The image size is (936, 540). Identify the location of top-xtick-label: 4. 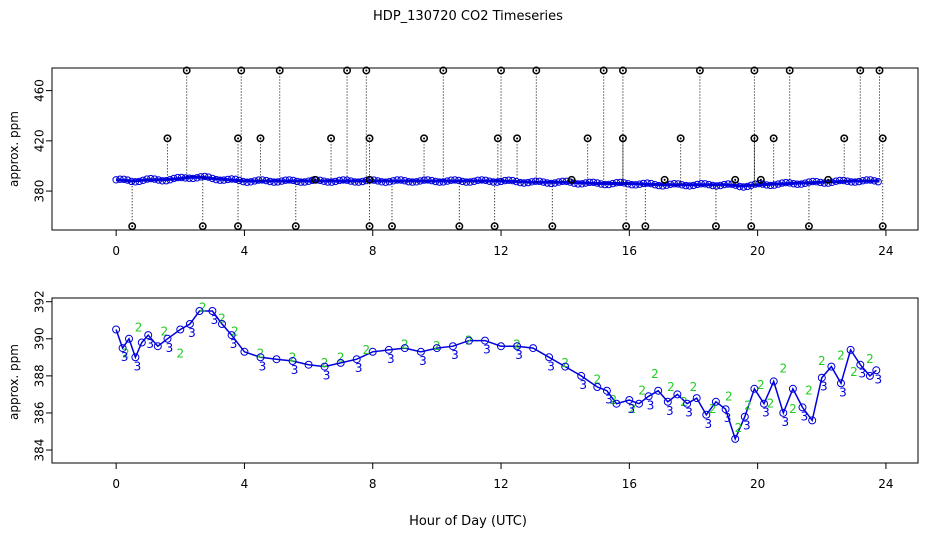
(245, 251).